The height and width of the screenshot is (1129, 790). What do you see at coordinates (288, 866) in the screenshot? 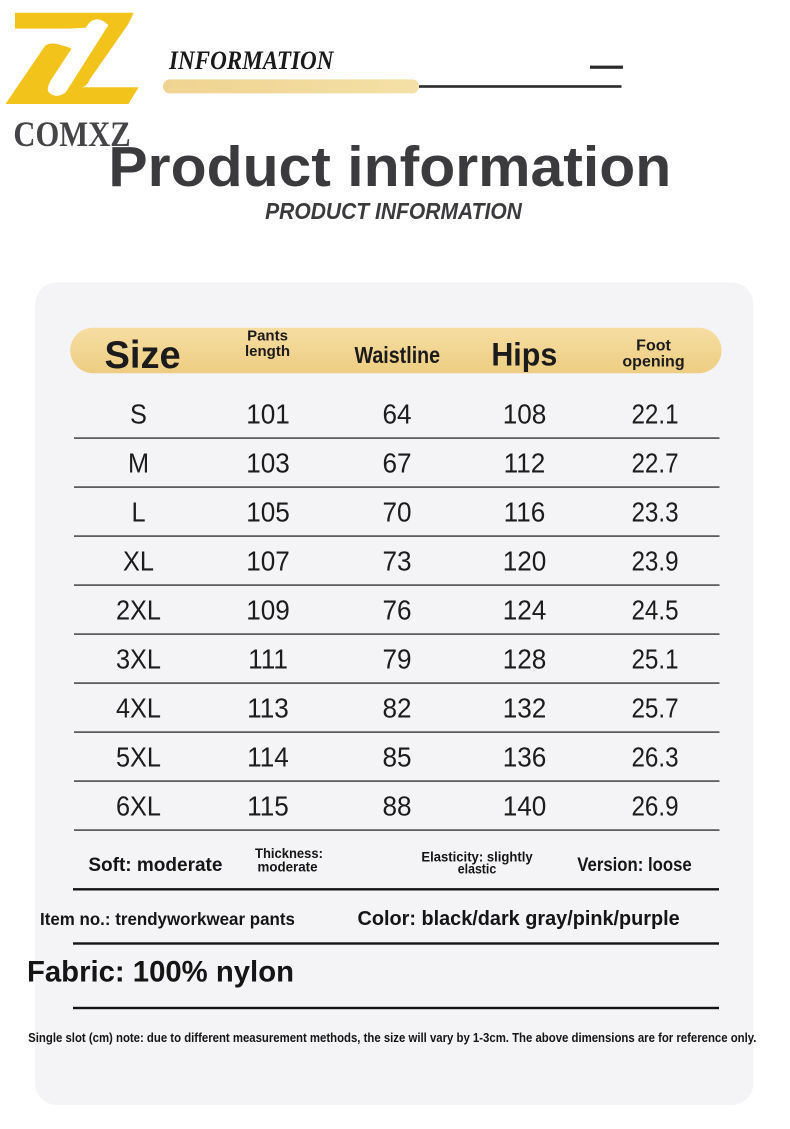
I see `svg-text: moderate` at bounding box center [288, 866].